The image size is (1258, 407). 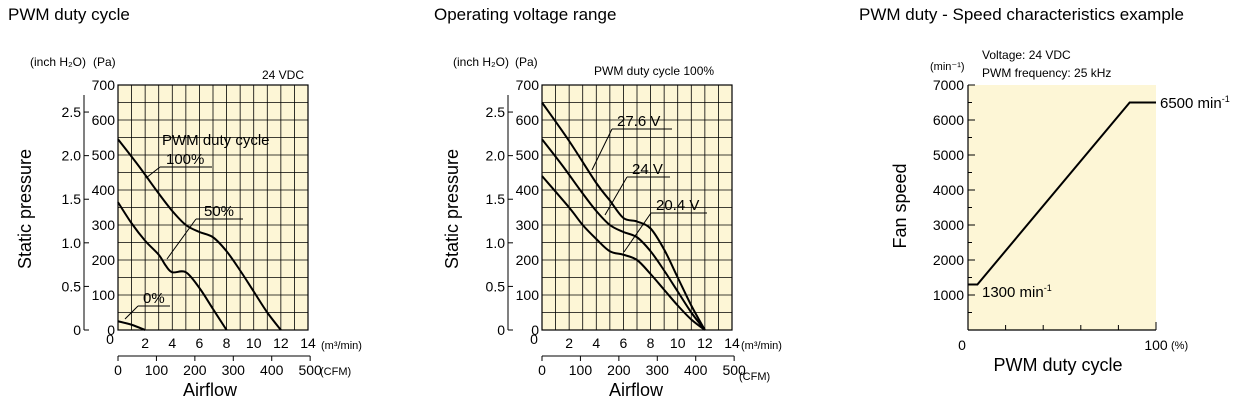 I want to click on c2-ytick-pa-7: 700, so click(x=528, y=85).